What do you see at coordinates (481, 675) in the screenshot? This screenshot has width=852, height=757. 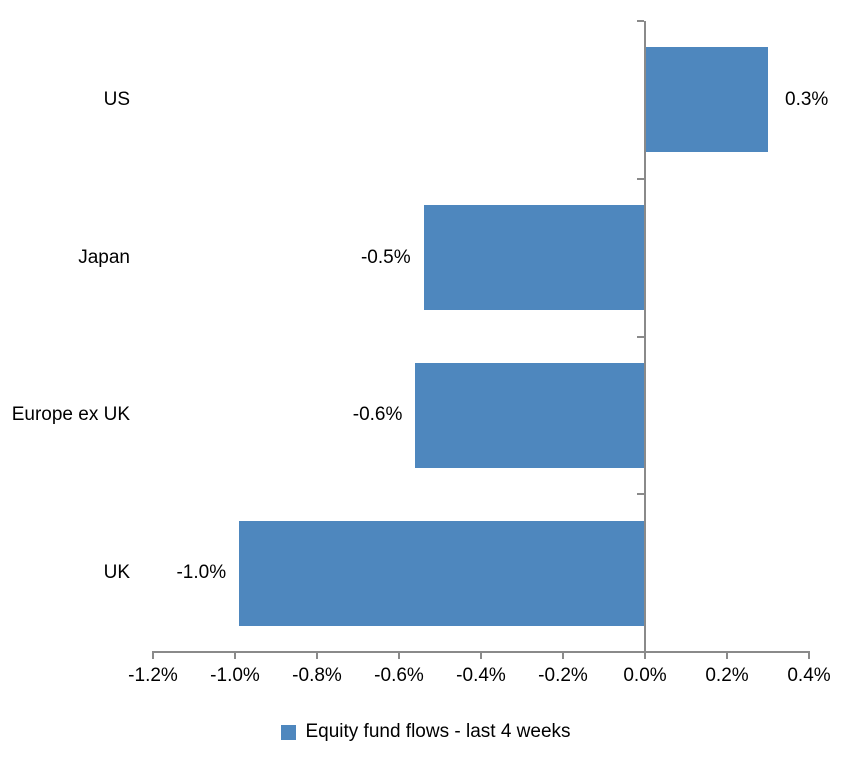 I see `x-tick-label-4: -0.4%` at bounding box center [481, 675].